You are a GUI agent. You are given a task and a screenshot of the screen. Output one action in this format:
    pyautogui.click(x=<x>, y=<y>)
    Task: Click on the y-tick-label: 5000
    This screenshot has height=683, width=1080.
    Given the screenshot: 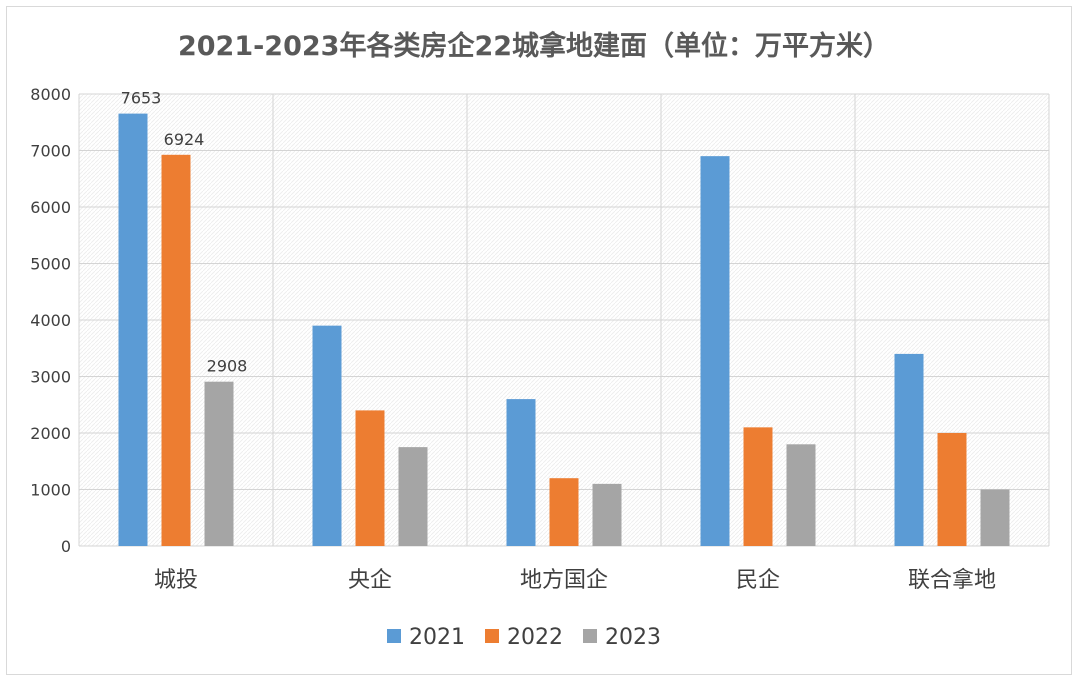 What is the action you would take?
    pyautogui.click(x=50, y=264)
    